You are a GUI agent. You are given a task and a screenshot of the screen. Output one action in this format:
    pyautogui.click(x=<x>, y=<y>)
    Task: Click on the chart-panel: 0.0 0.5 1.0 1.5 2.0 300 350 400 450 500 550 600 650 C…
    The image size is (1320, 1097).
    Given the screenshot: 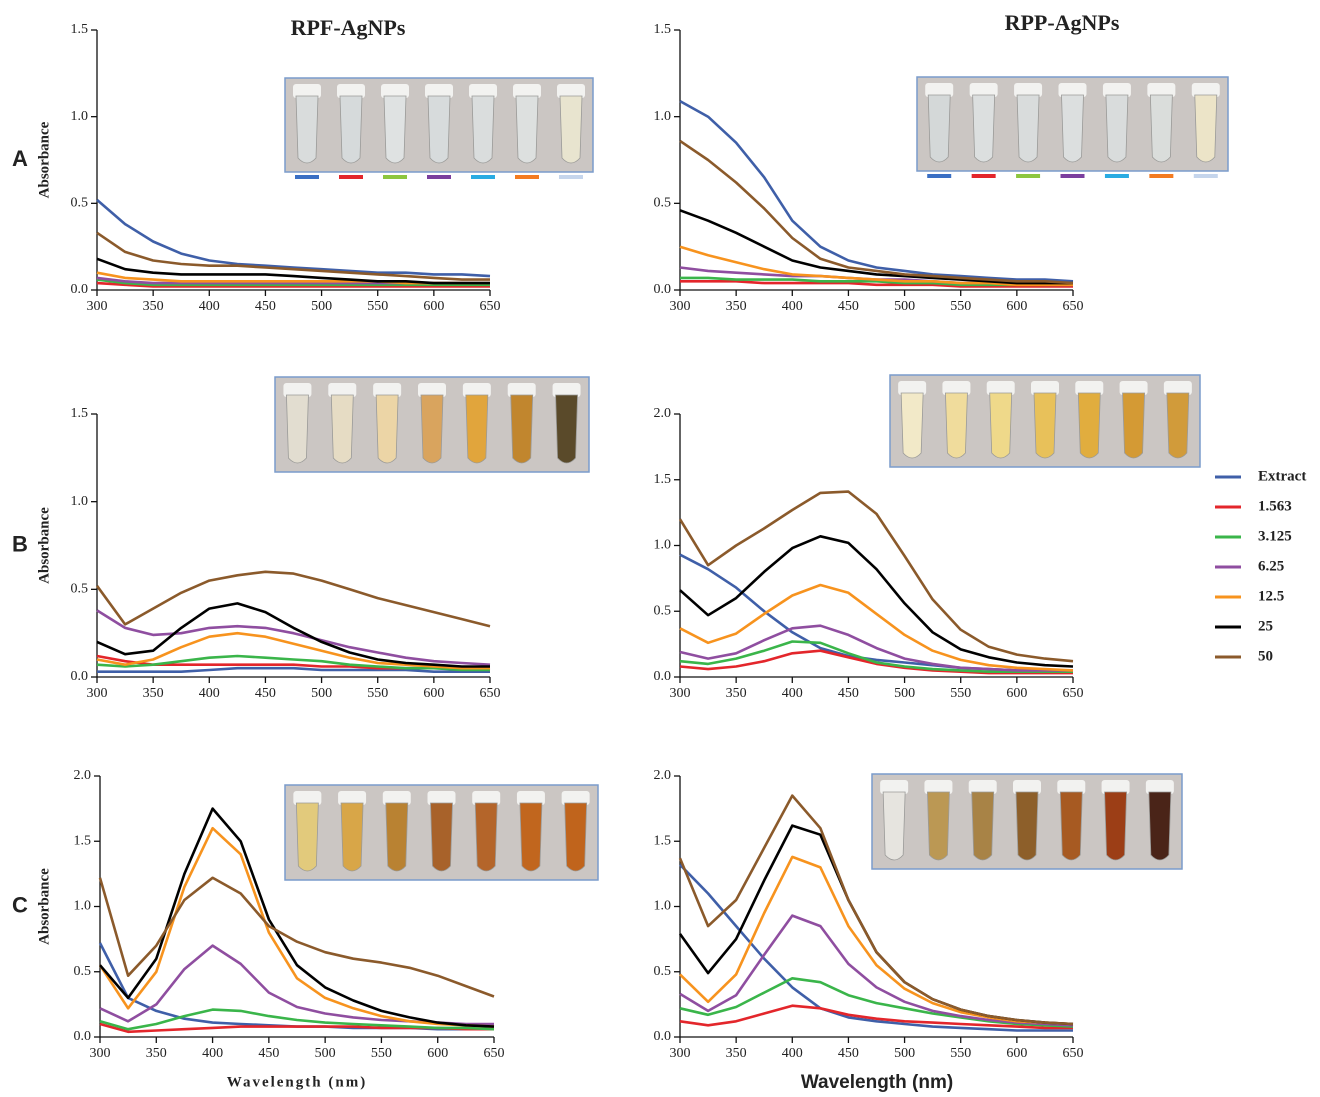 What is the action you would take?
    pyautogui.click(x=305, y=929)
    